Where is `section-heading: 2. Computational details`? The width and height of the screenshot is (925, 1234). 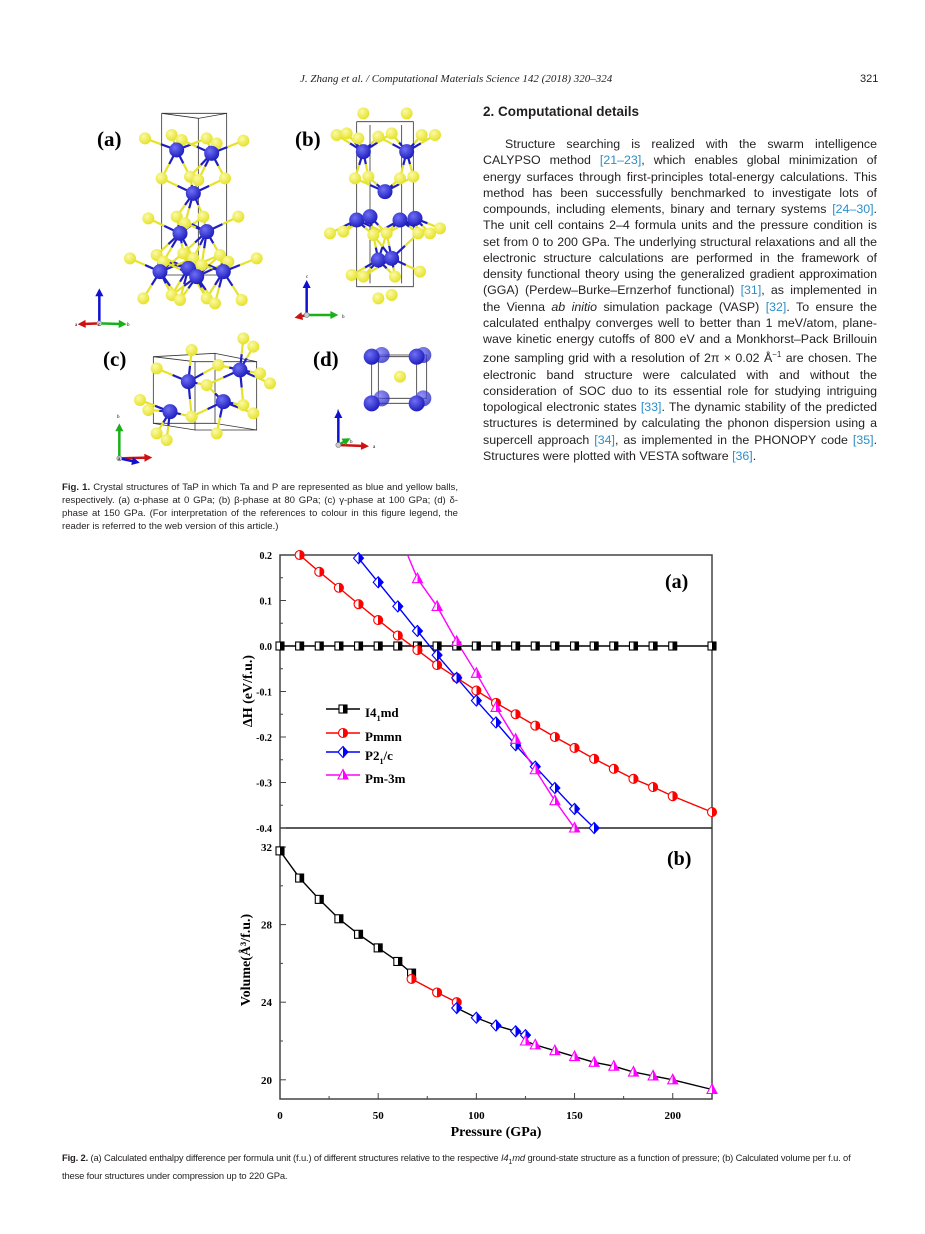 section-heading: 2. Computational details is located at coordinates (561, 111).